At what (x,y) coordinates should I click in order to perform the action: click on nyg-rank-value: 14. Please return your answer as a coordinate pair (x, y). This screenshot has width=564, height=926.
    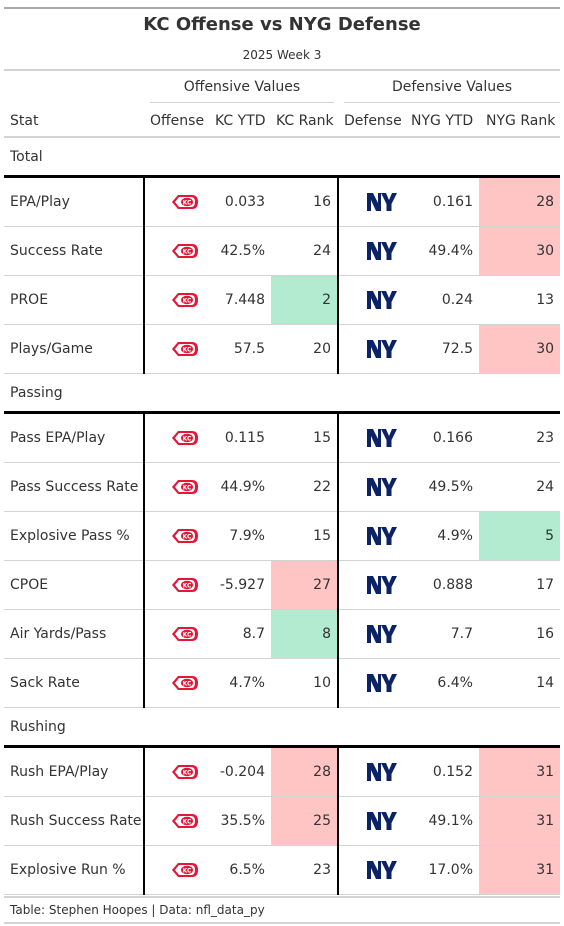
    Looking at the image, I should click on (520, 683).